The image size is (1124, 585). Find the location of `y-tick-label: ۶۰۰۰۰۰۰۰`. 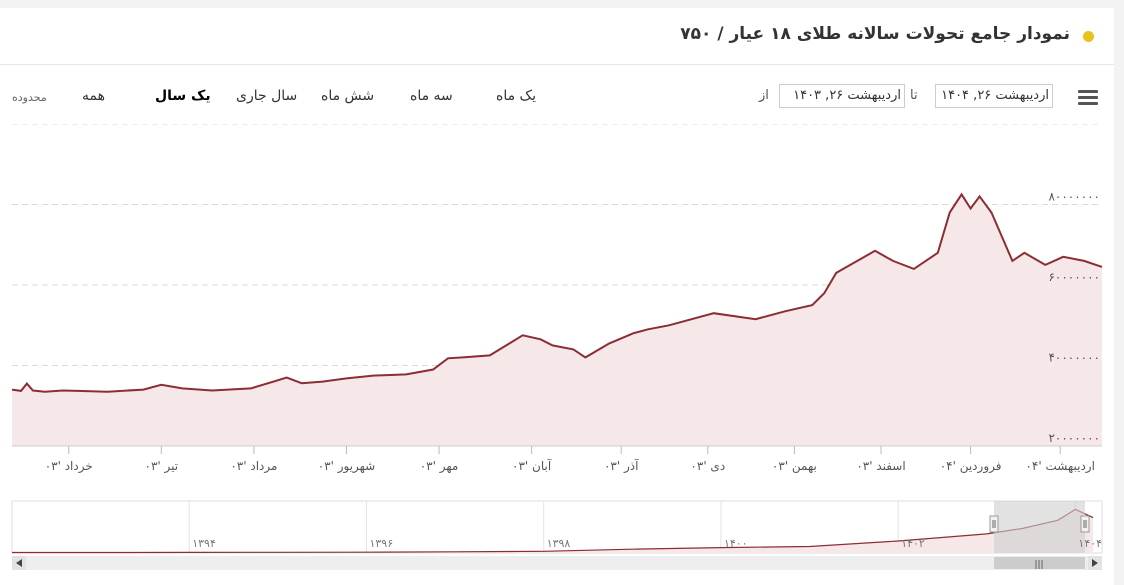

y-tick-label: ۶۰۰۰۰۰۰۰ is located at coordinates (1074, 277).